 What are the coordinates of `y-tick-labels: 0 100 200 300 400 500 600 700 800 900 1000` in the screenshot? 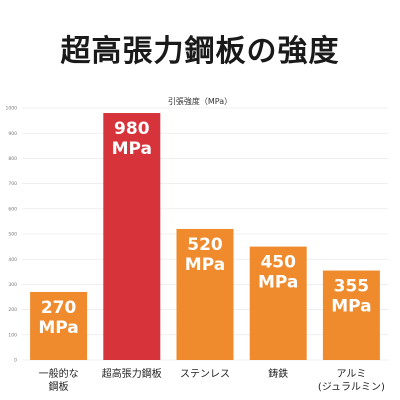 It's located at (12, 235).